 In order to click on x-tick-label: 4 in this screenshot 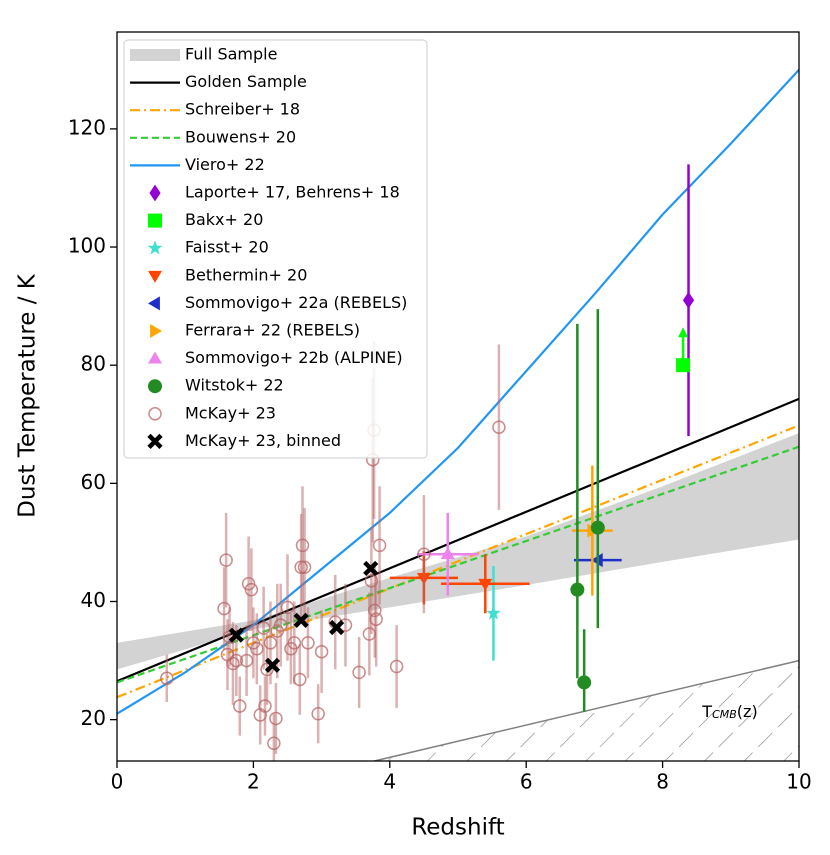, I will do `click(389, 782)`.